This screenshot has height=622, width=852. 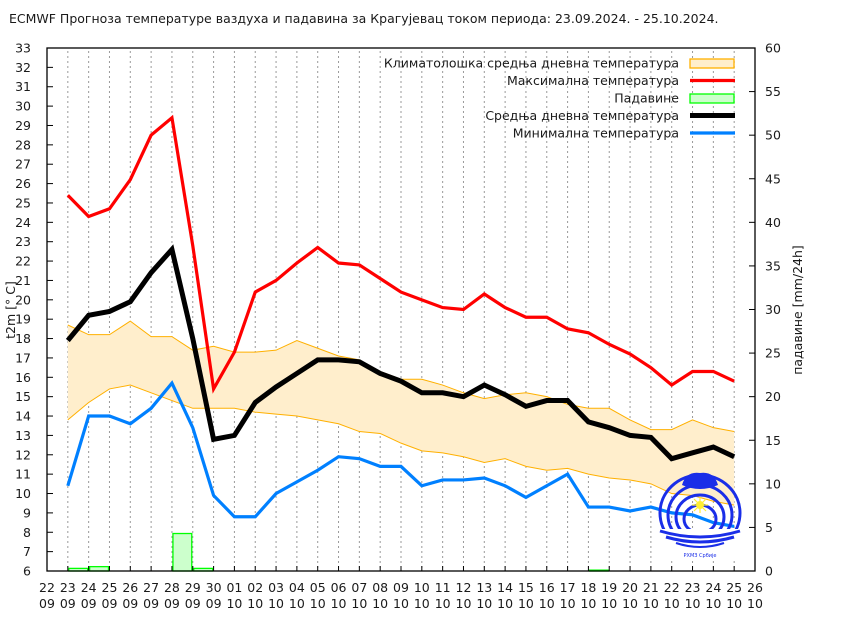 What do you see at coordinates (27, 571) in the screenshot?
I see `y-tick-label: 6` at bounding box center [27, 571].